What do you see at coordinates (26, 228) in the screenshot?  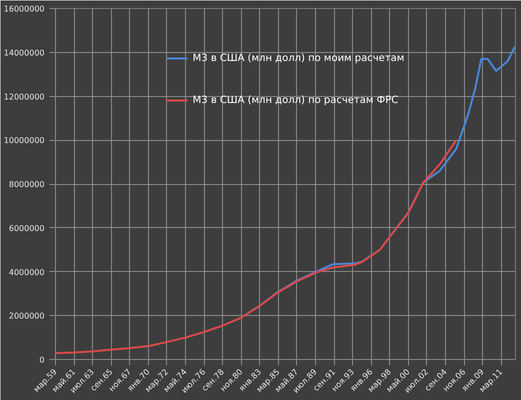 I see `y-tick-label: 6000000` at bounding box center [26, 228].